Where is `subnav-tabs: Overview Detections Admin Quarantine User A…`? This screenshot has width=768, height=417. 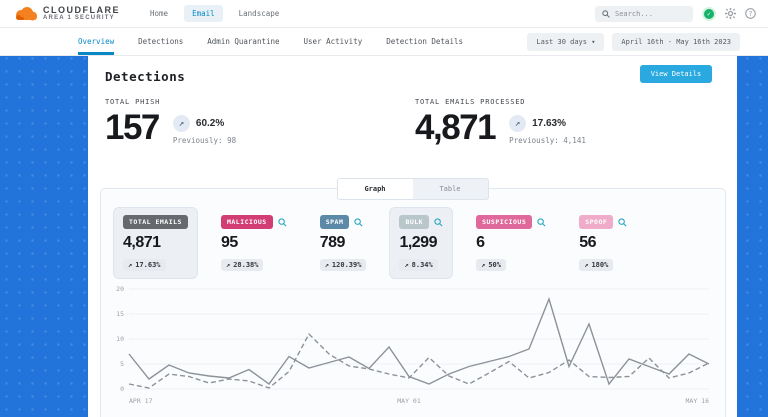
subnav-tabs: Overview Detections Admin Quarantine User A… is located at coordinates (270, 41).